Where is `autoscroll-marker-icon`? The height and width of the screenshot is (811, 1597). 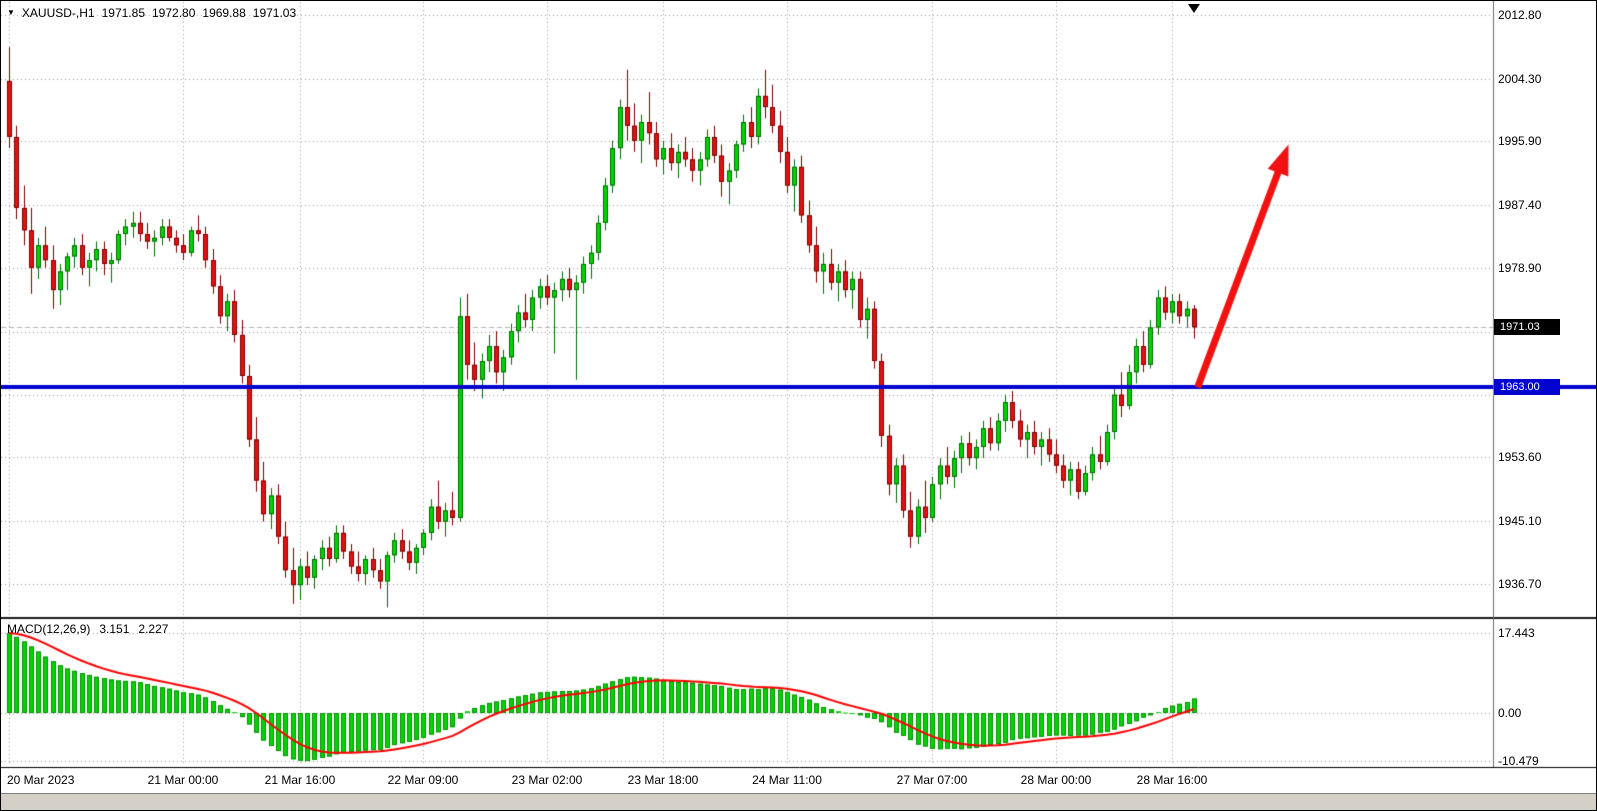 autoscroll-marker-icon is located at coordinates (1194, 8).